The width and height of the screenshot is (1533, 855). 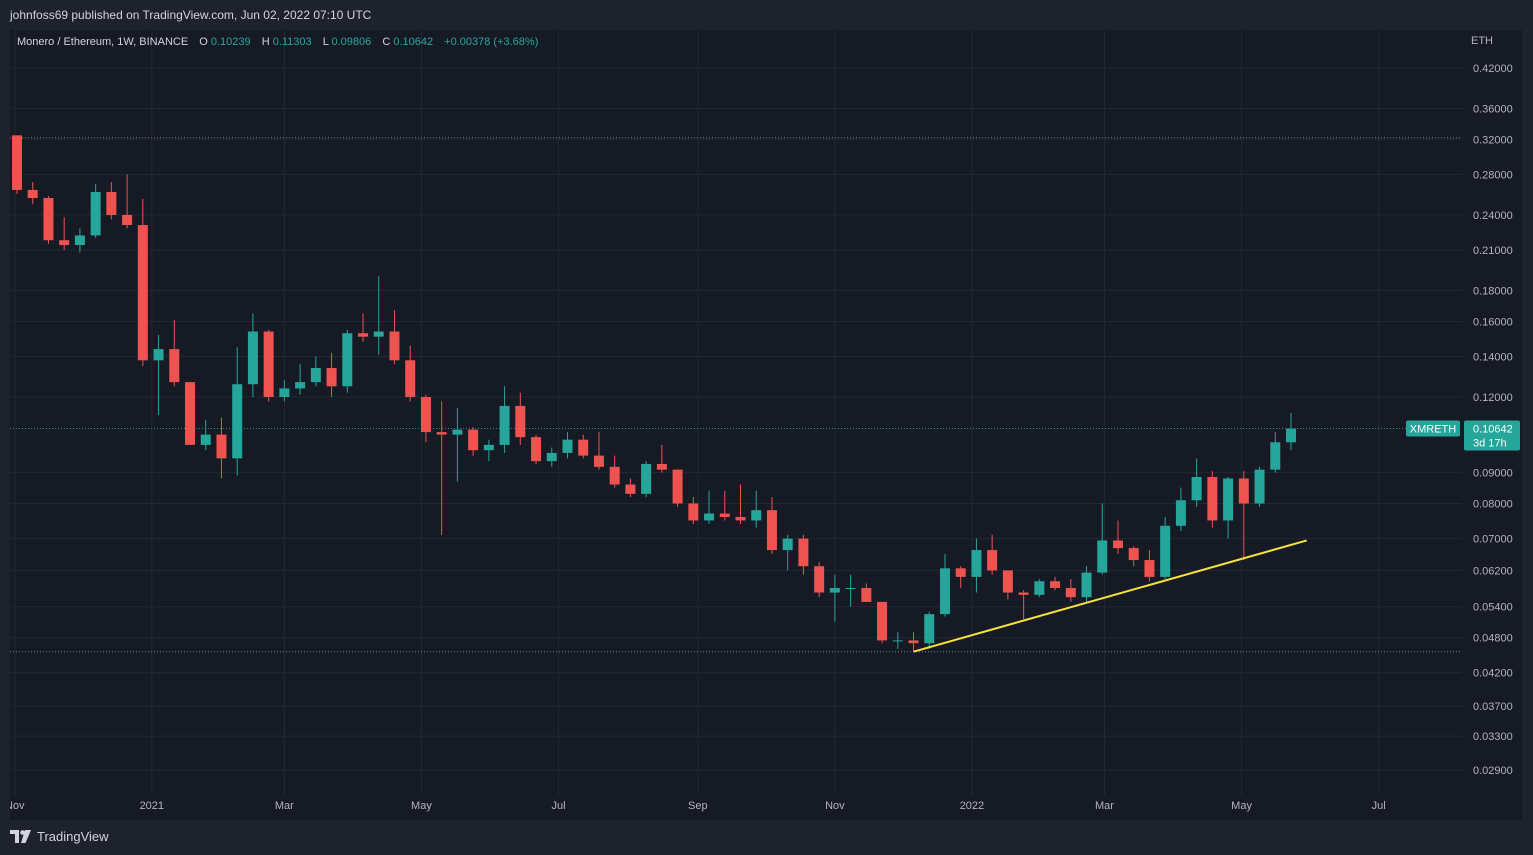 What do you see at coordinates (1493, 474) in the screenshot?
I see `y-tick-label: 0.09000` at bounding box center [1493, 474].